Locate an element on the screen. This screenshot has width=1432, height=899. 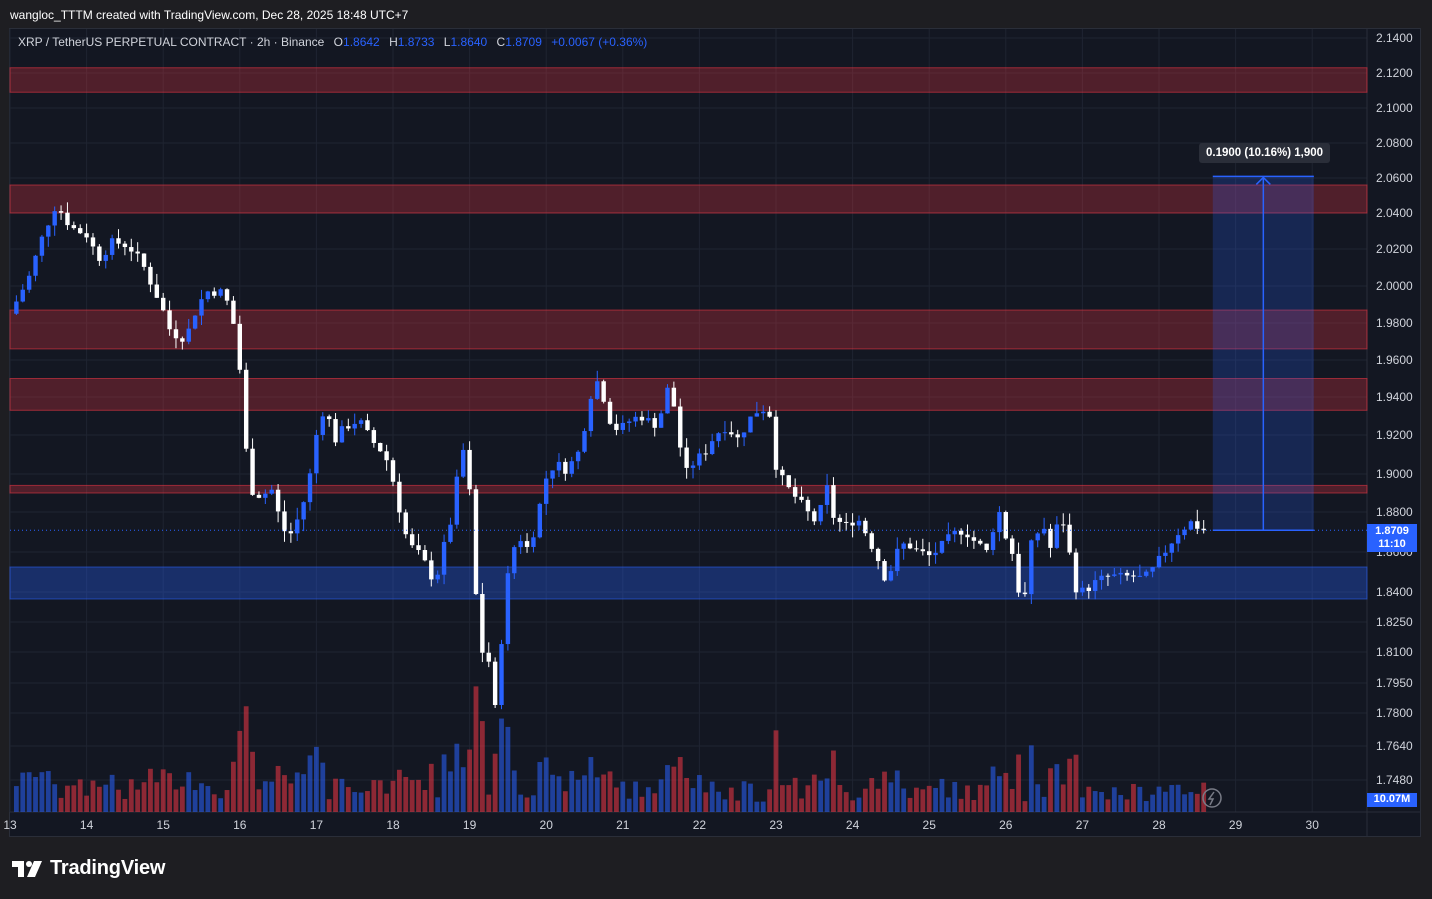
tradingview-logo: TradingView is located at coordinates (88, 868).